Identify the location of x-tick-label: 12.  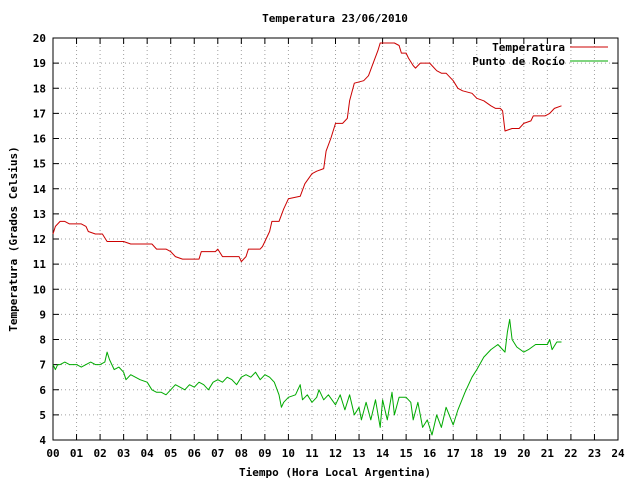
(335, 453).